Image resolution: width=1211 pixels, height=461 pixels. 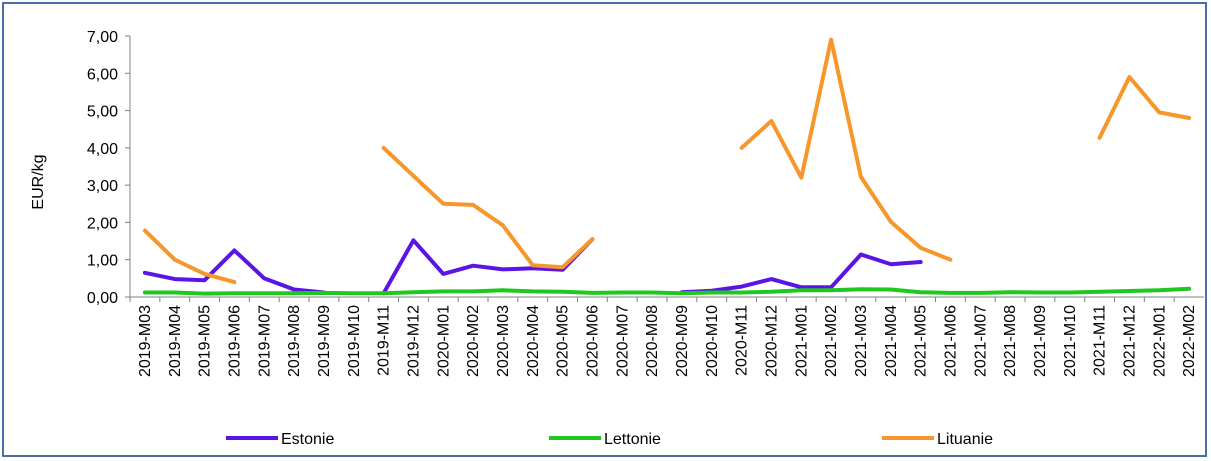 I want to click on x-tick-label: 2021-M07, so click(x=980, y=341).